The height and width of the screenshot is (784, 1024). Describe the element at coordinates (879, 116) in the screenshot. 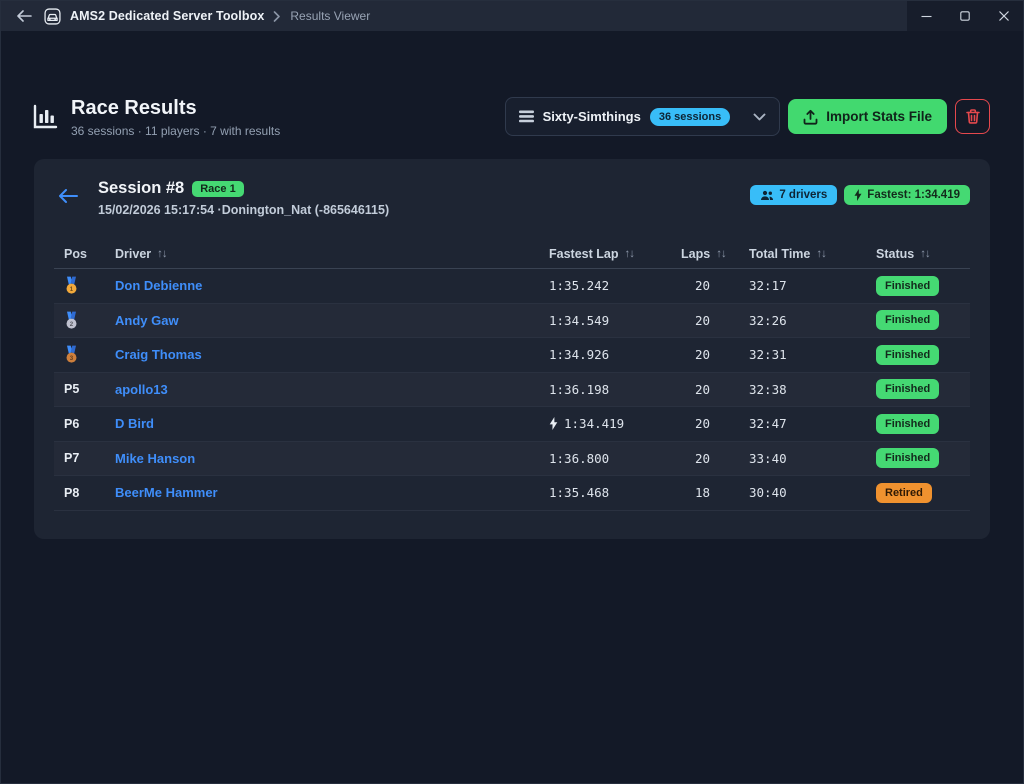

I see `import-stats-label: Import Stats File` at that location.